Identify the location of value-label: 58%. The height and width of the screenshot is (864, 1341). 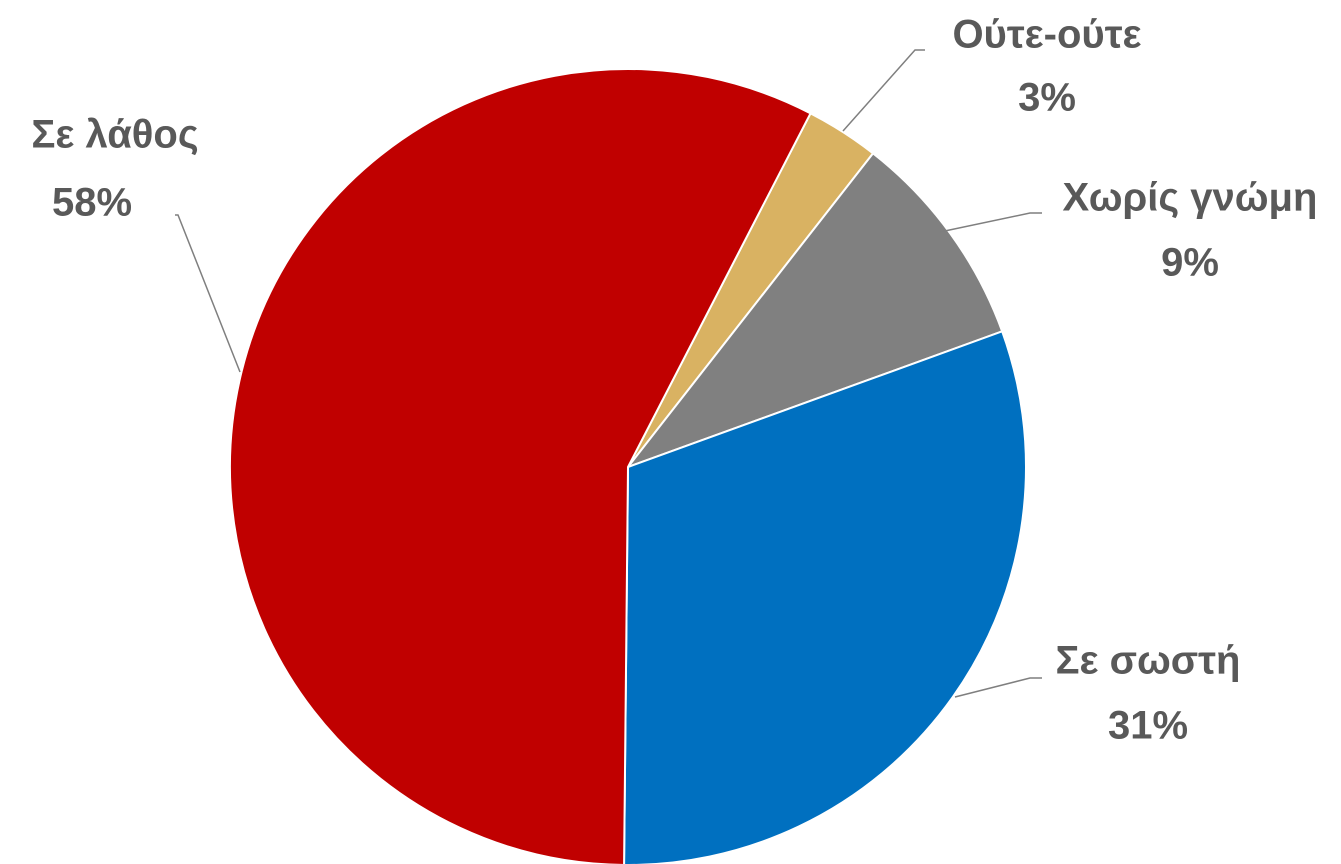
(92, 203).